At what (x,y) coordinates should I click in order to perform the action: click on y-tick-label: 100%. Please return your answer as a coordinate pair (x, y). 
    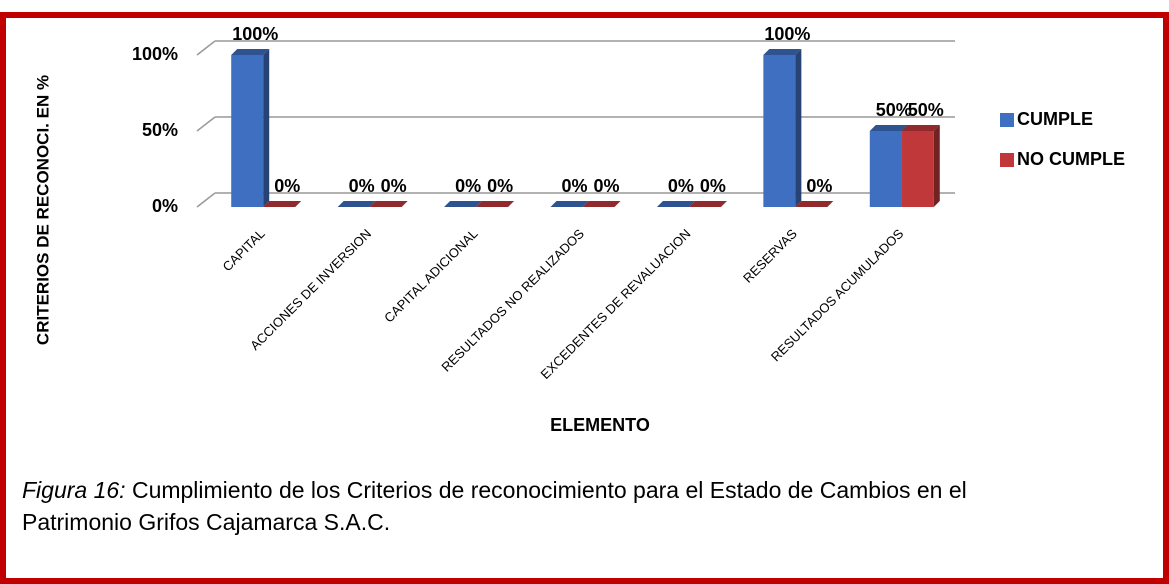
    Looking at the image, I should click on (155, 54).